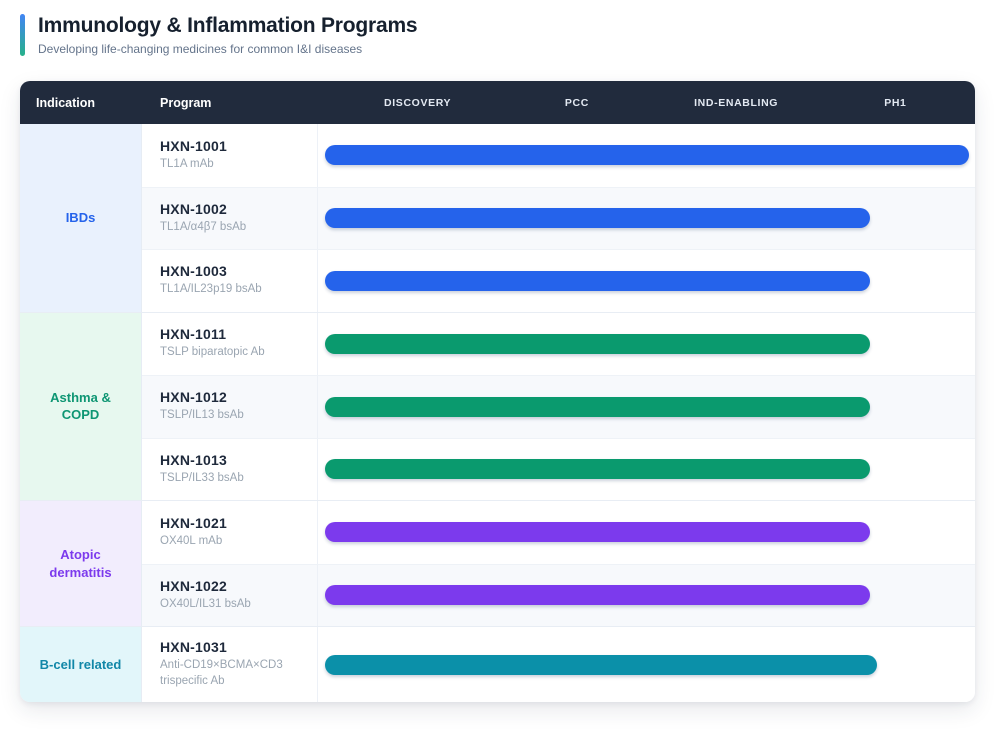 This screenshot has width=999, height=742. Describe the element at coordinates (230, 407) in the screenshot. I see `program-cell: HXN-1012 TSLP/IL13 bsAb` at that location.